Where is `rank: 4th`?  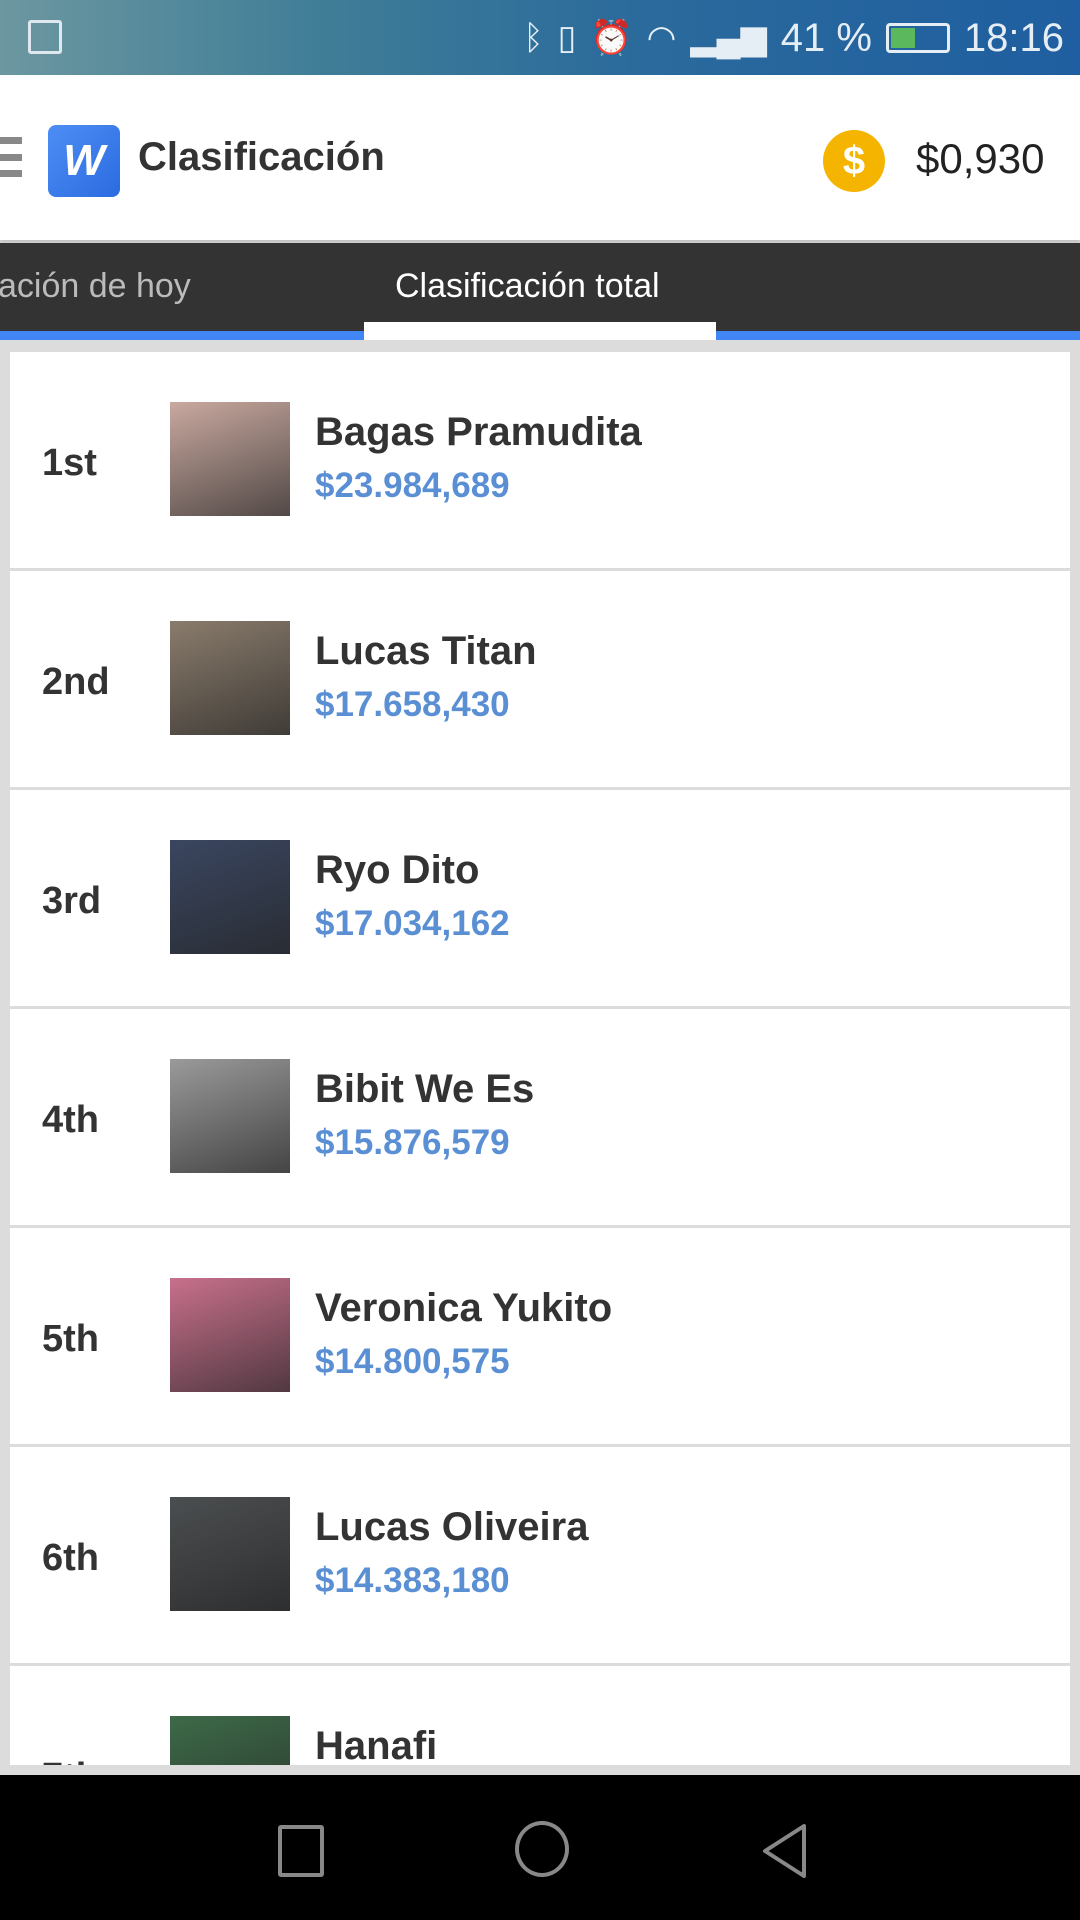
rank: 4th is located at coordinates (70, 1120).